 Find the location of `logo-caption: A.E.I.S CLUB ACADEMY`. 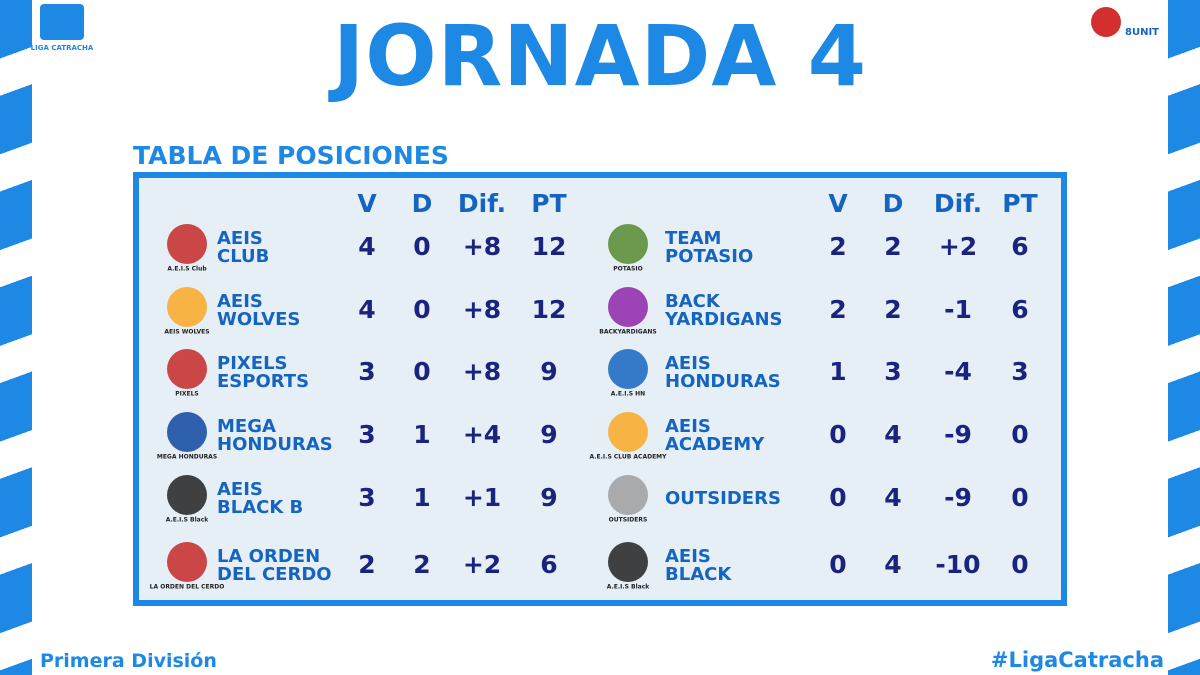

logo-caption: A.E.I.S CLUB ACADEMY is located at coordinates (629, 457).